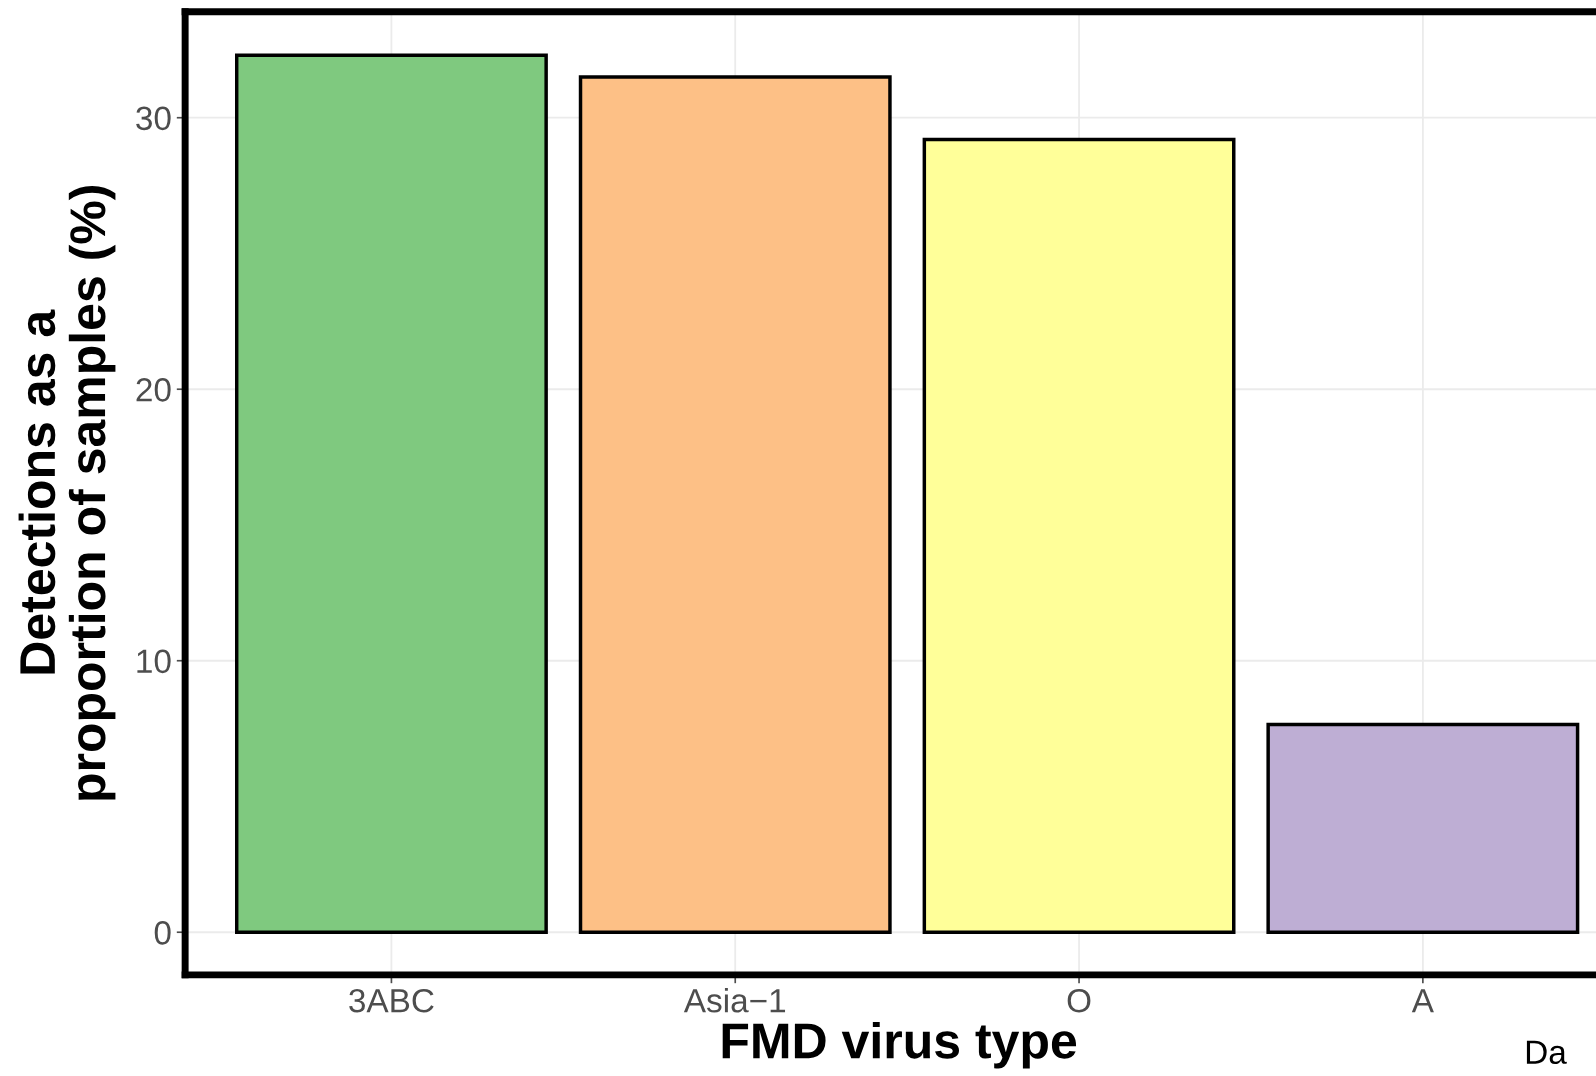 This screenshot has height=1076, width=1596. Describe the element at coordinates (67, 493) in the screenshot. I see `y-axis-title: Detections as a proportion of samples (%)` at that location.